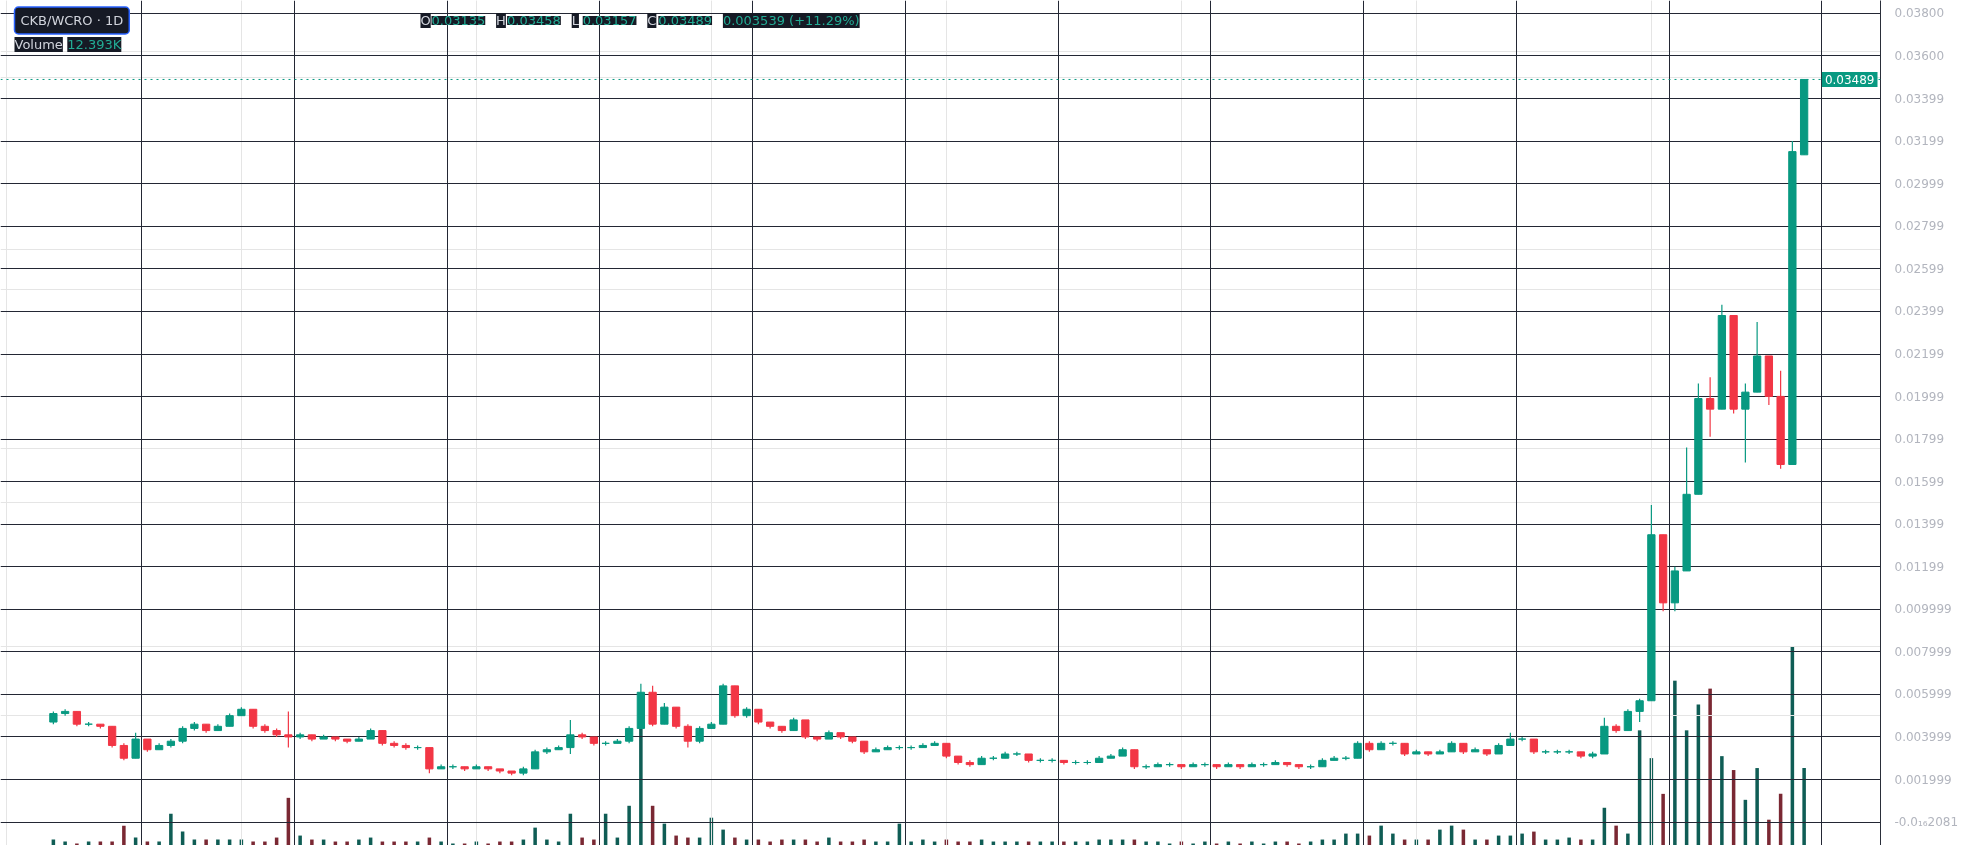  What do you see at coordinates (1919, 226) in the screenshot?
I see `y-tick-label: 0.02799` at bounding box center [1919, 226].